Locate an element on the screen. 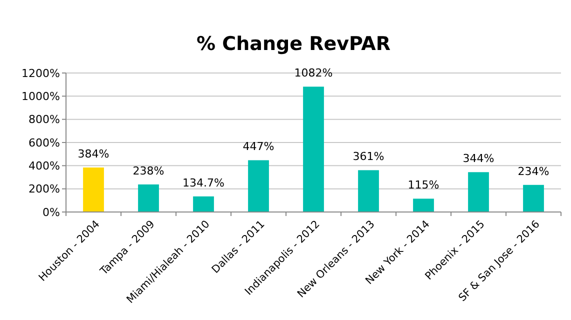 Image resolution: width=571 pixels, height=320 pixels. y-tick-label: 1200% is located at coordinates (41, 73).